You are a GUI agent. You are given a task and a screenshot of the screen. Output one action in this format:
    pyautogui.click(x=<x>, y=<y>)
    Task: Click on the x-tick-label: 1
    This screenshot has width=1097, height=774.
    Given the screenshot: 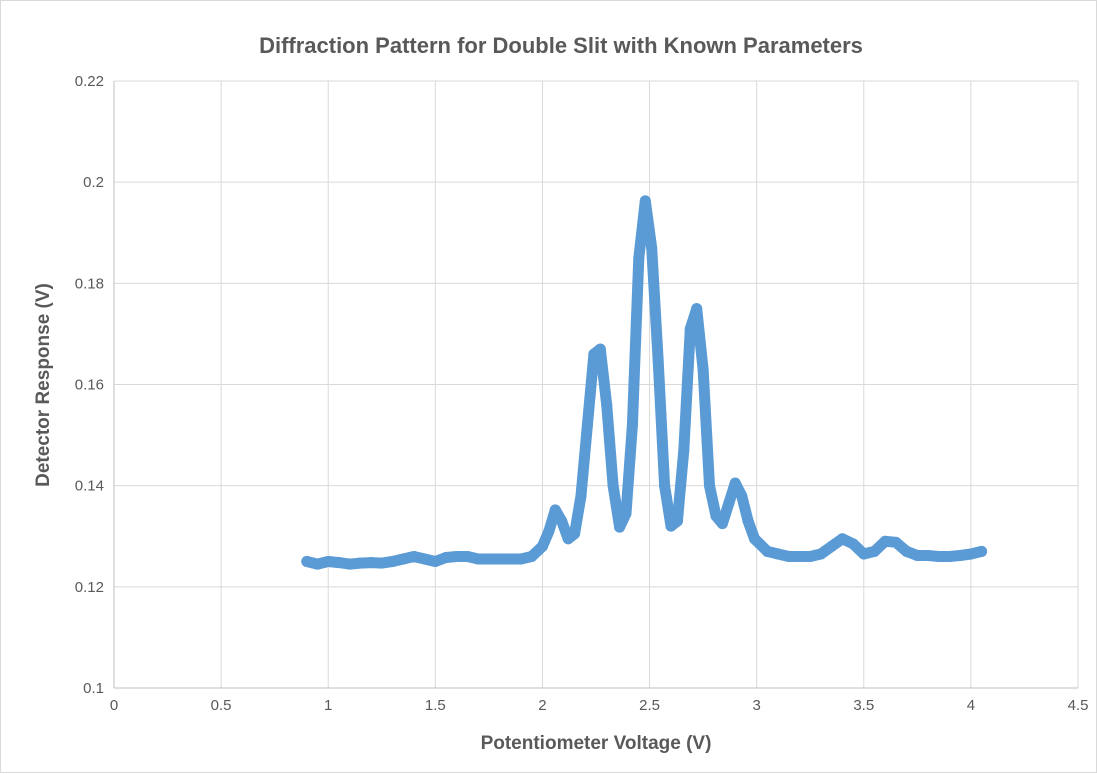 What is the action you would take?
    pyautogui.click(x=328, y=705)
    